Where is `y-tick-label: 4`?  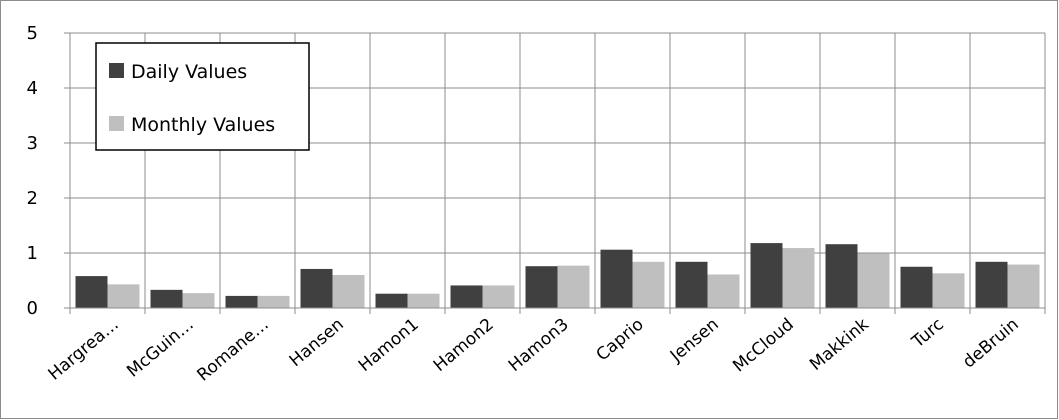
y-tick-label: 4 is located at coordinates (32, 88).